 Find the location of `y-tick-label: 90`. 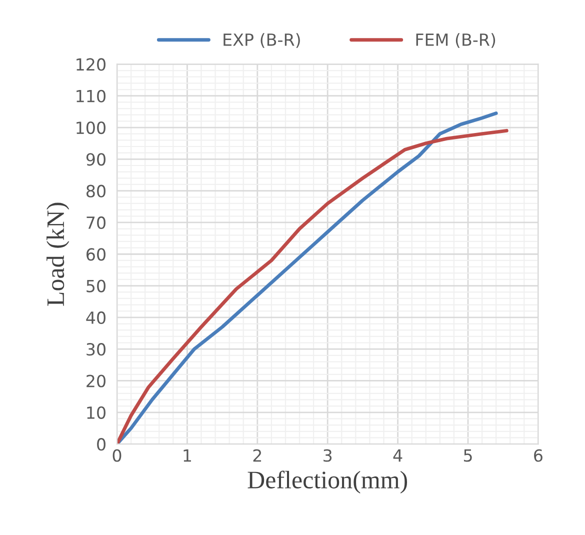

y-tick-label: 90 is located at coordinates (96, 159).